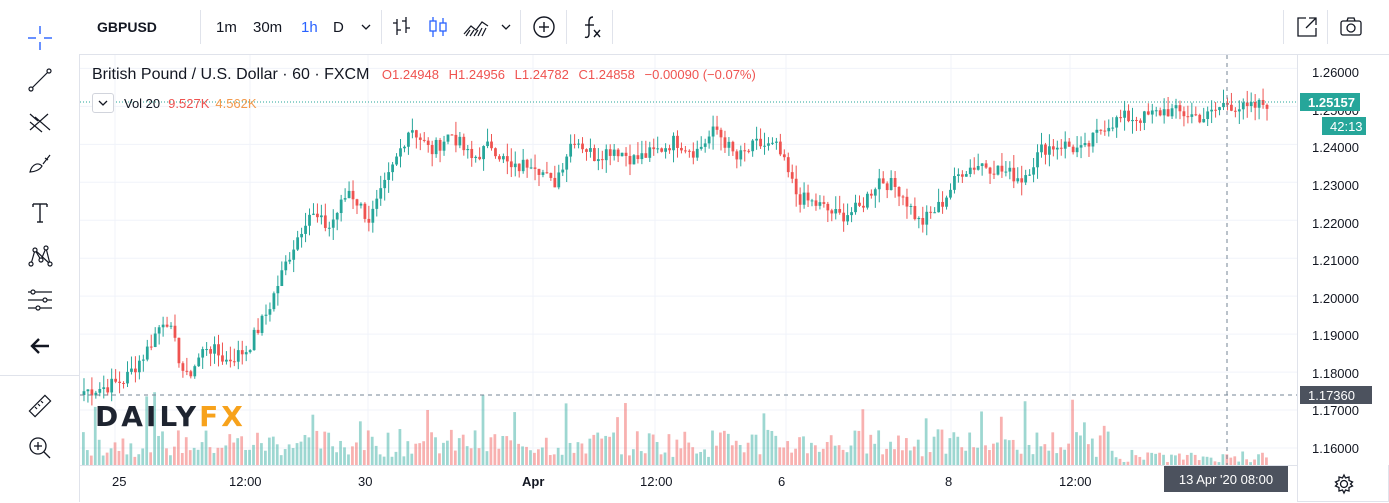 The height and width of the screenshot is (503, 1389). What do you see at coordinates (1327, 27) in the screenshot?
I see `toolbar-divider` at bounding box center [1327, 27].